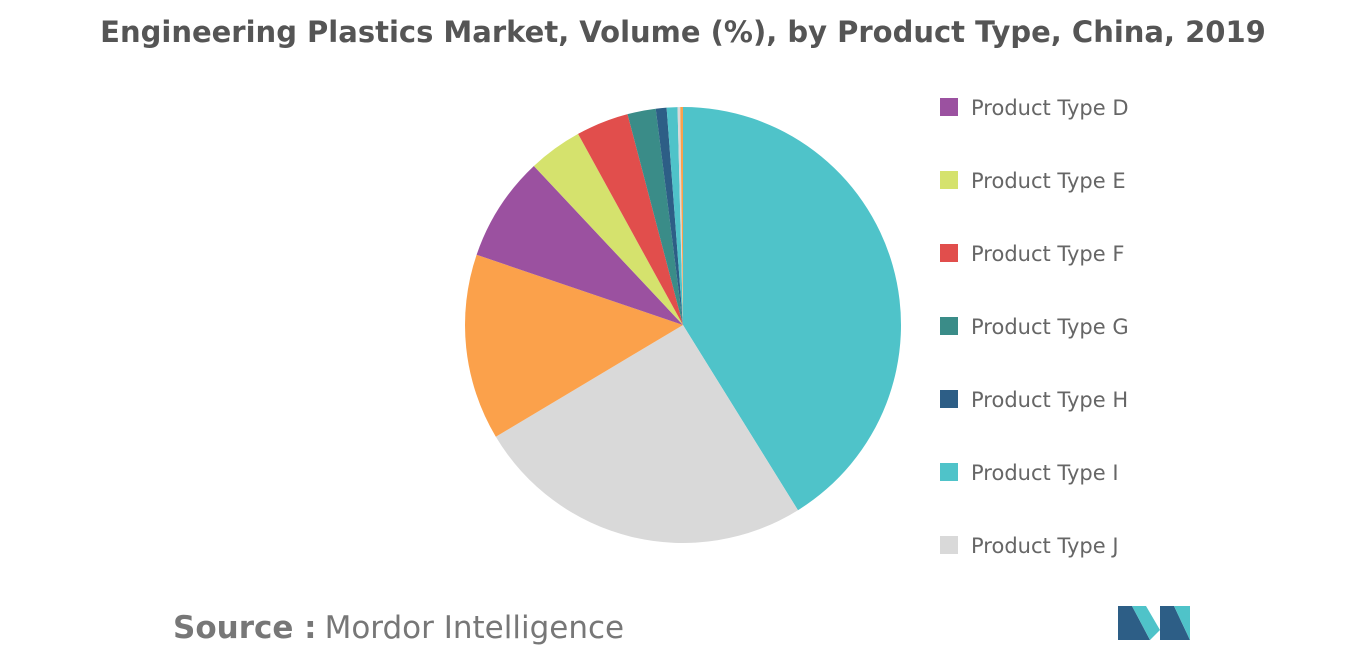 This screenshot has width=1366, height=655. I want to click on legend-label: Product Type E, so click(1048, 181).